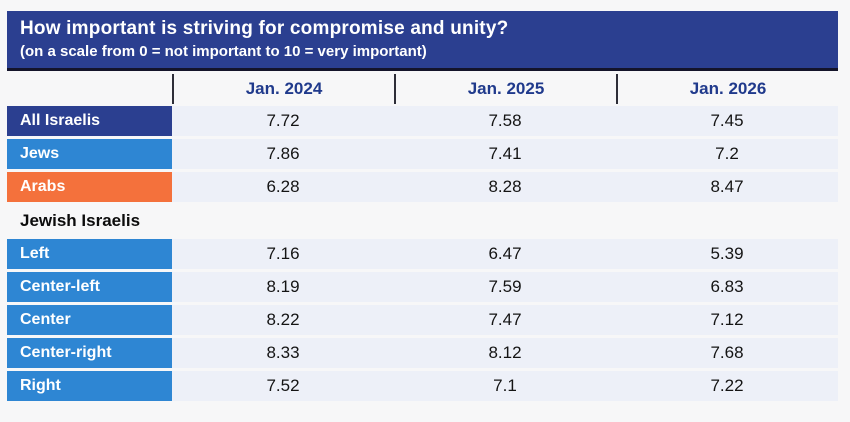 This screenshot has height=422, width=850. I want to click on column-header-jan-2025: Jan. 2025, so click(505, 89).